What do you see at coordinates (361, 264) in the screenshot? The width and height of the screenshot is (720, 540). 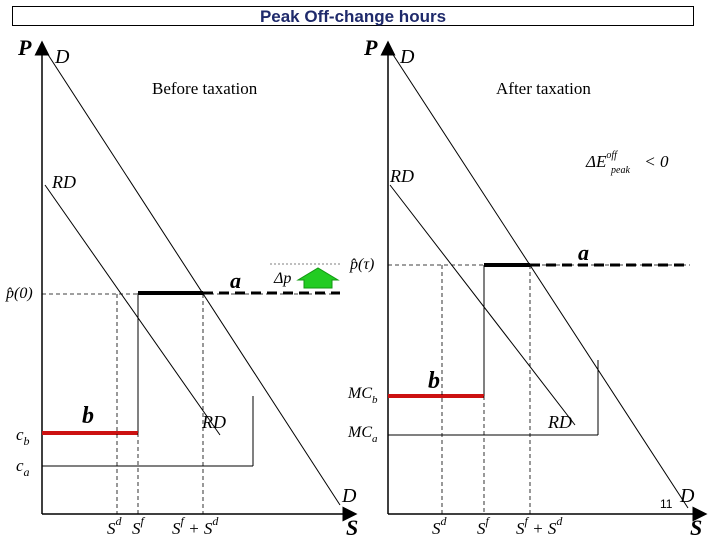 I see `right-price-label: p̂(τ)` at bounding box center [361, 264].